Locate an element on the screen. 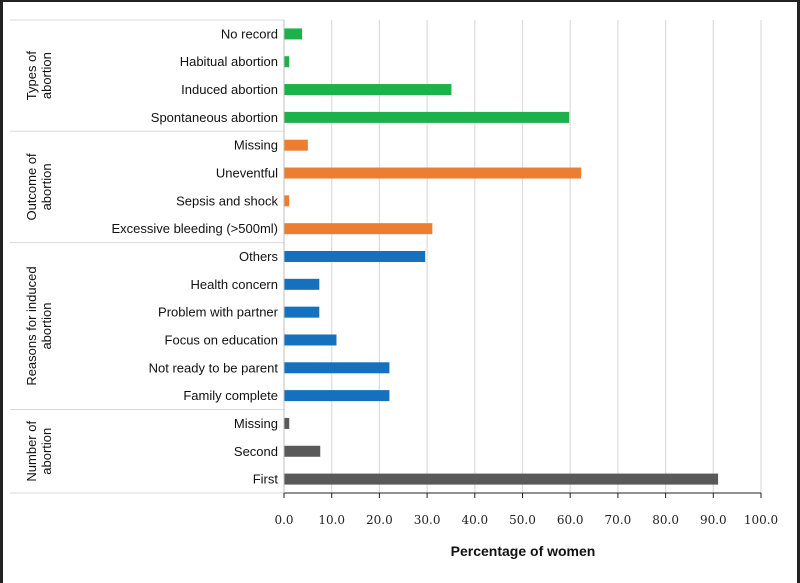 This screenshot has width=800, height=583. group-label-line: Types of is located at coordinates (31, 76).